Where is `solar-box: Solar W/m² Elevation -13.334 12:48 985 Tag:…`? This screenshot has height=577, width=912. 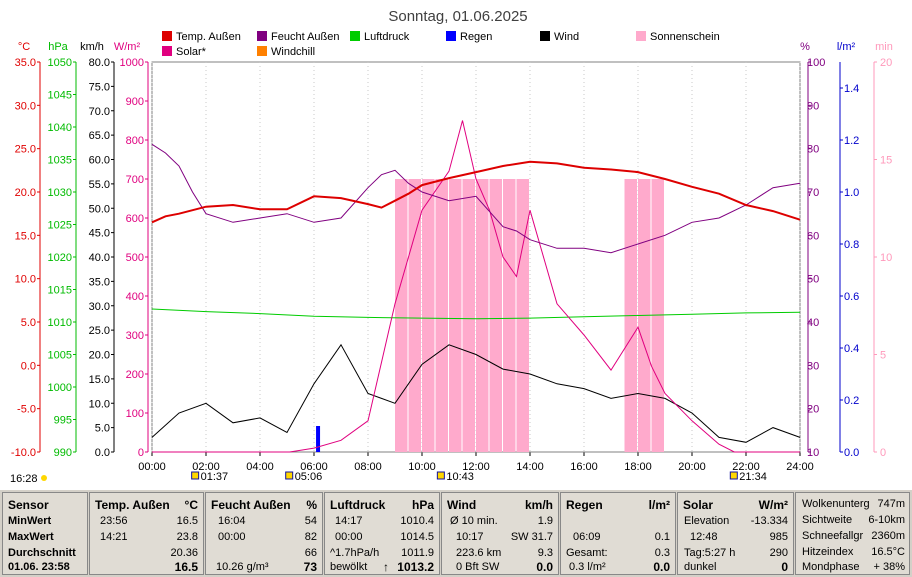 solar-box: Solar W/m² Elevation -13.334 12:48 985 Tag:… is located at coordinates (735, 533).